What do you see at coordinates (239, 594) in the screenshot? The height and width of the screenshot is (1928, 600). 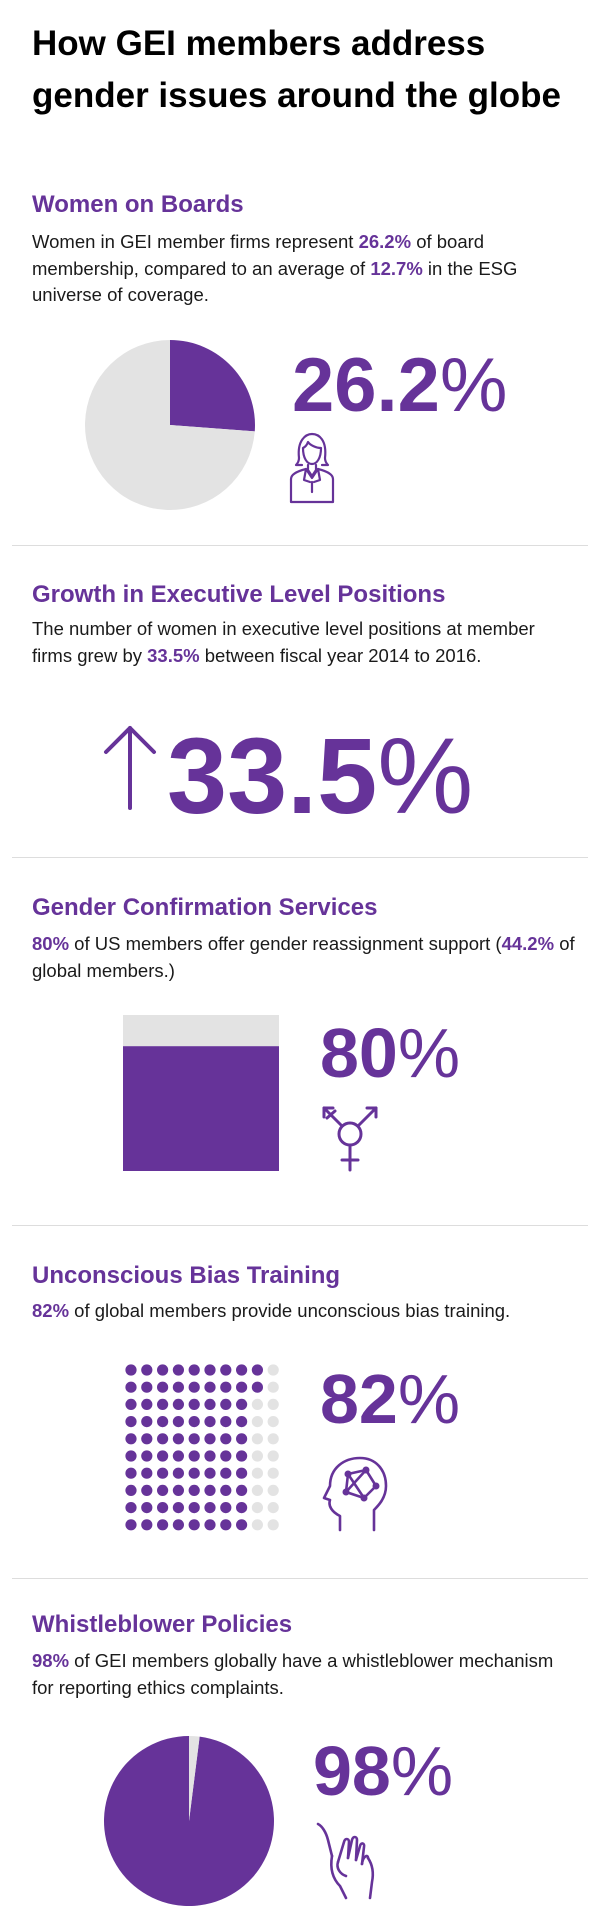 I see `section-heading-growth-executive: Growth in Executive Level Positions` at bounding box center [239, 594].